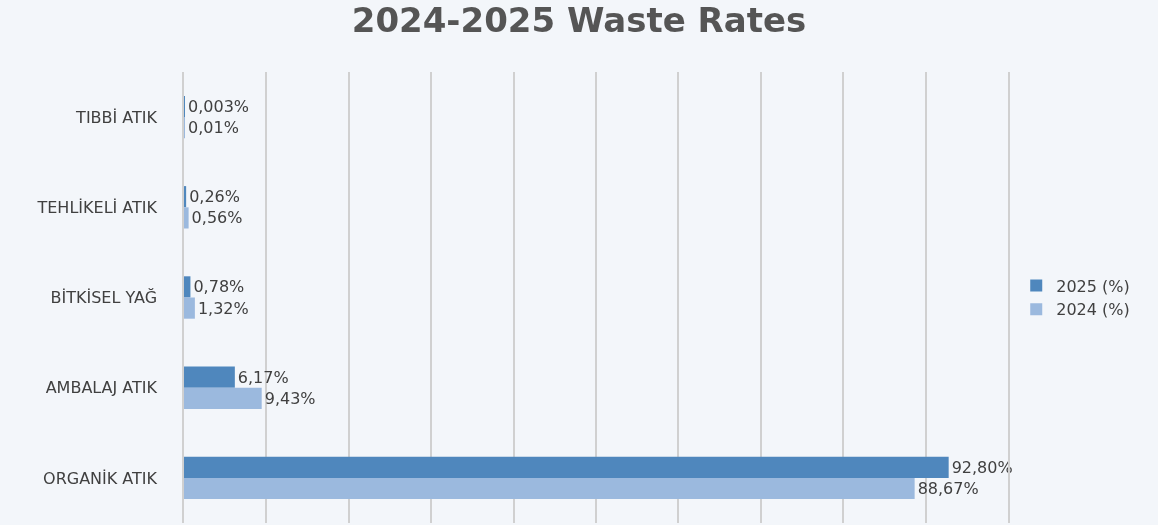  I want to click on data-label: 88,67%, so click(948, 488).